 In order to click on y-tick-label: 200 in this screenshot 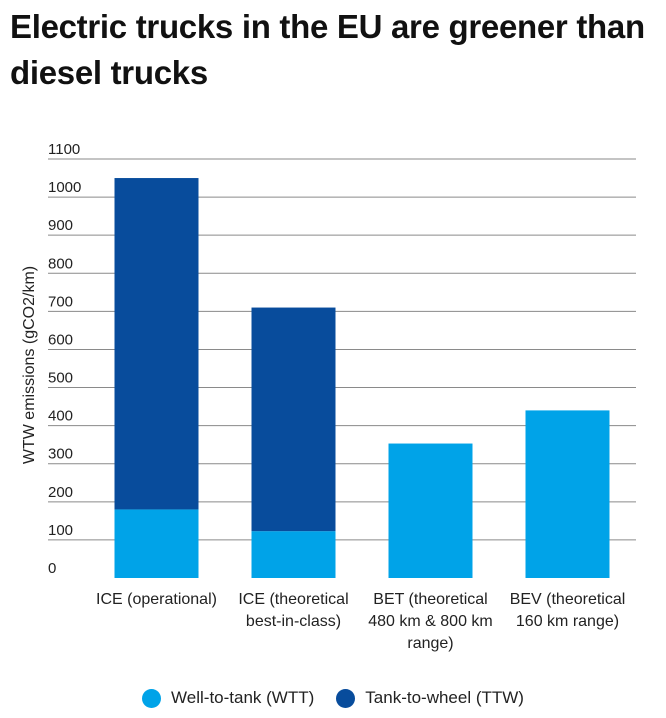, I will do `click(60, 492)`.